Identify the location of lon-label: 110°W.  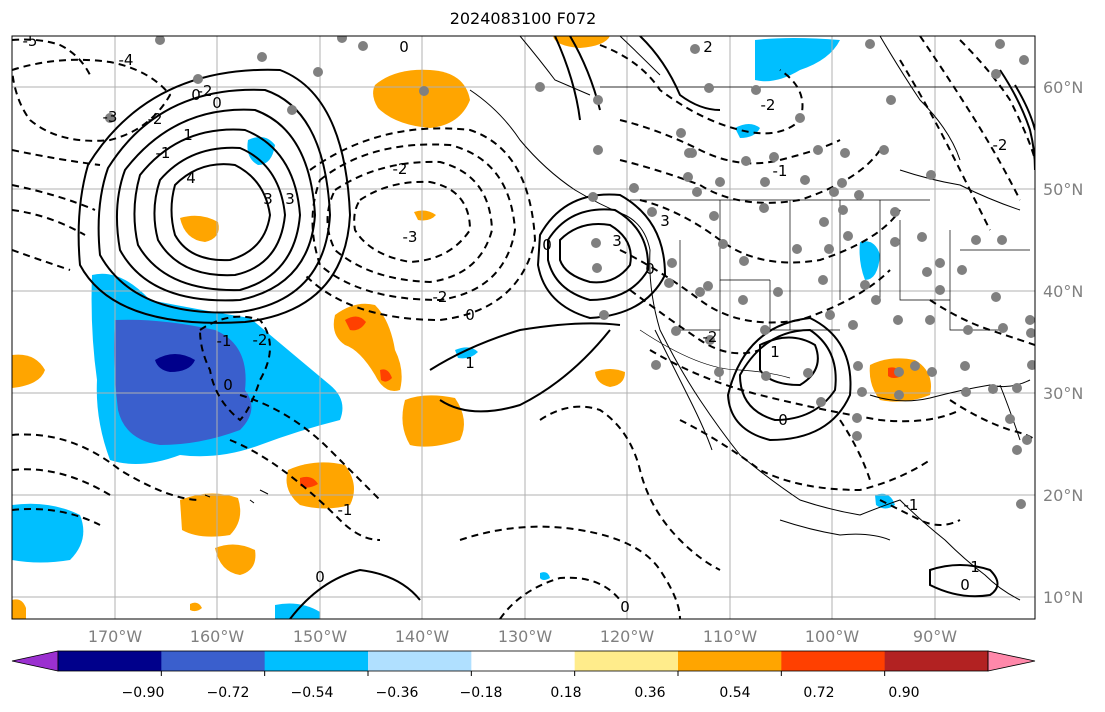
(730, 636).